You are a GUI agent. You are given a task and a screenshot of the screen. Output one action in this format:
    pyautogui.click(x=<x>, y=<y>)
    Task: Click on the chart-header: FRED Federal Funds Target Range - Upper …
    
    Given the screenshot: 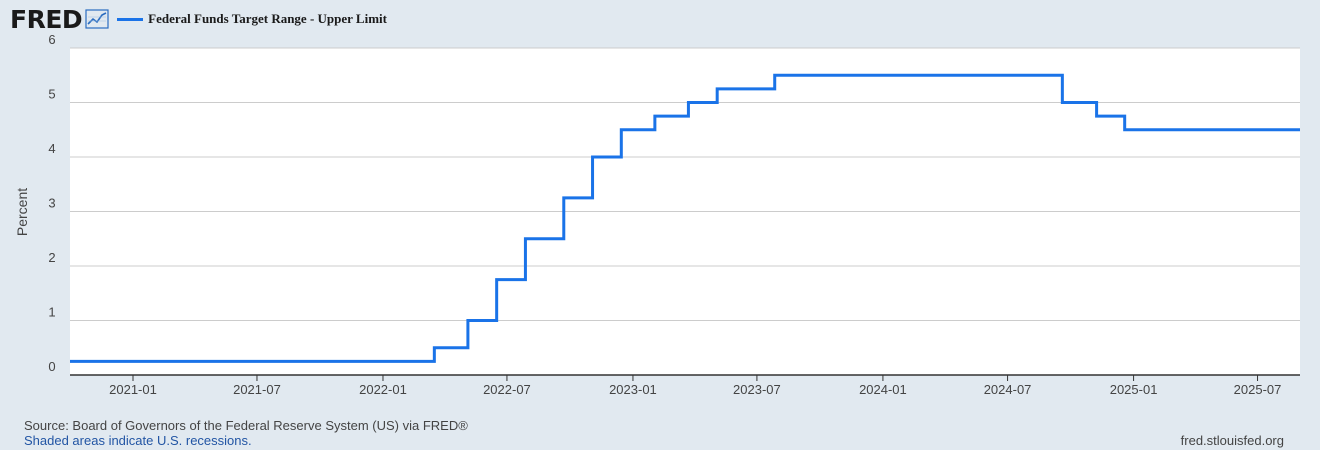 What is the action you would take?
    pyautogui.click(x=198, y=19)
    